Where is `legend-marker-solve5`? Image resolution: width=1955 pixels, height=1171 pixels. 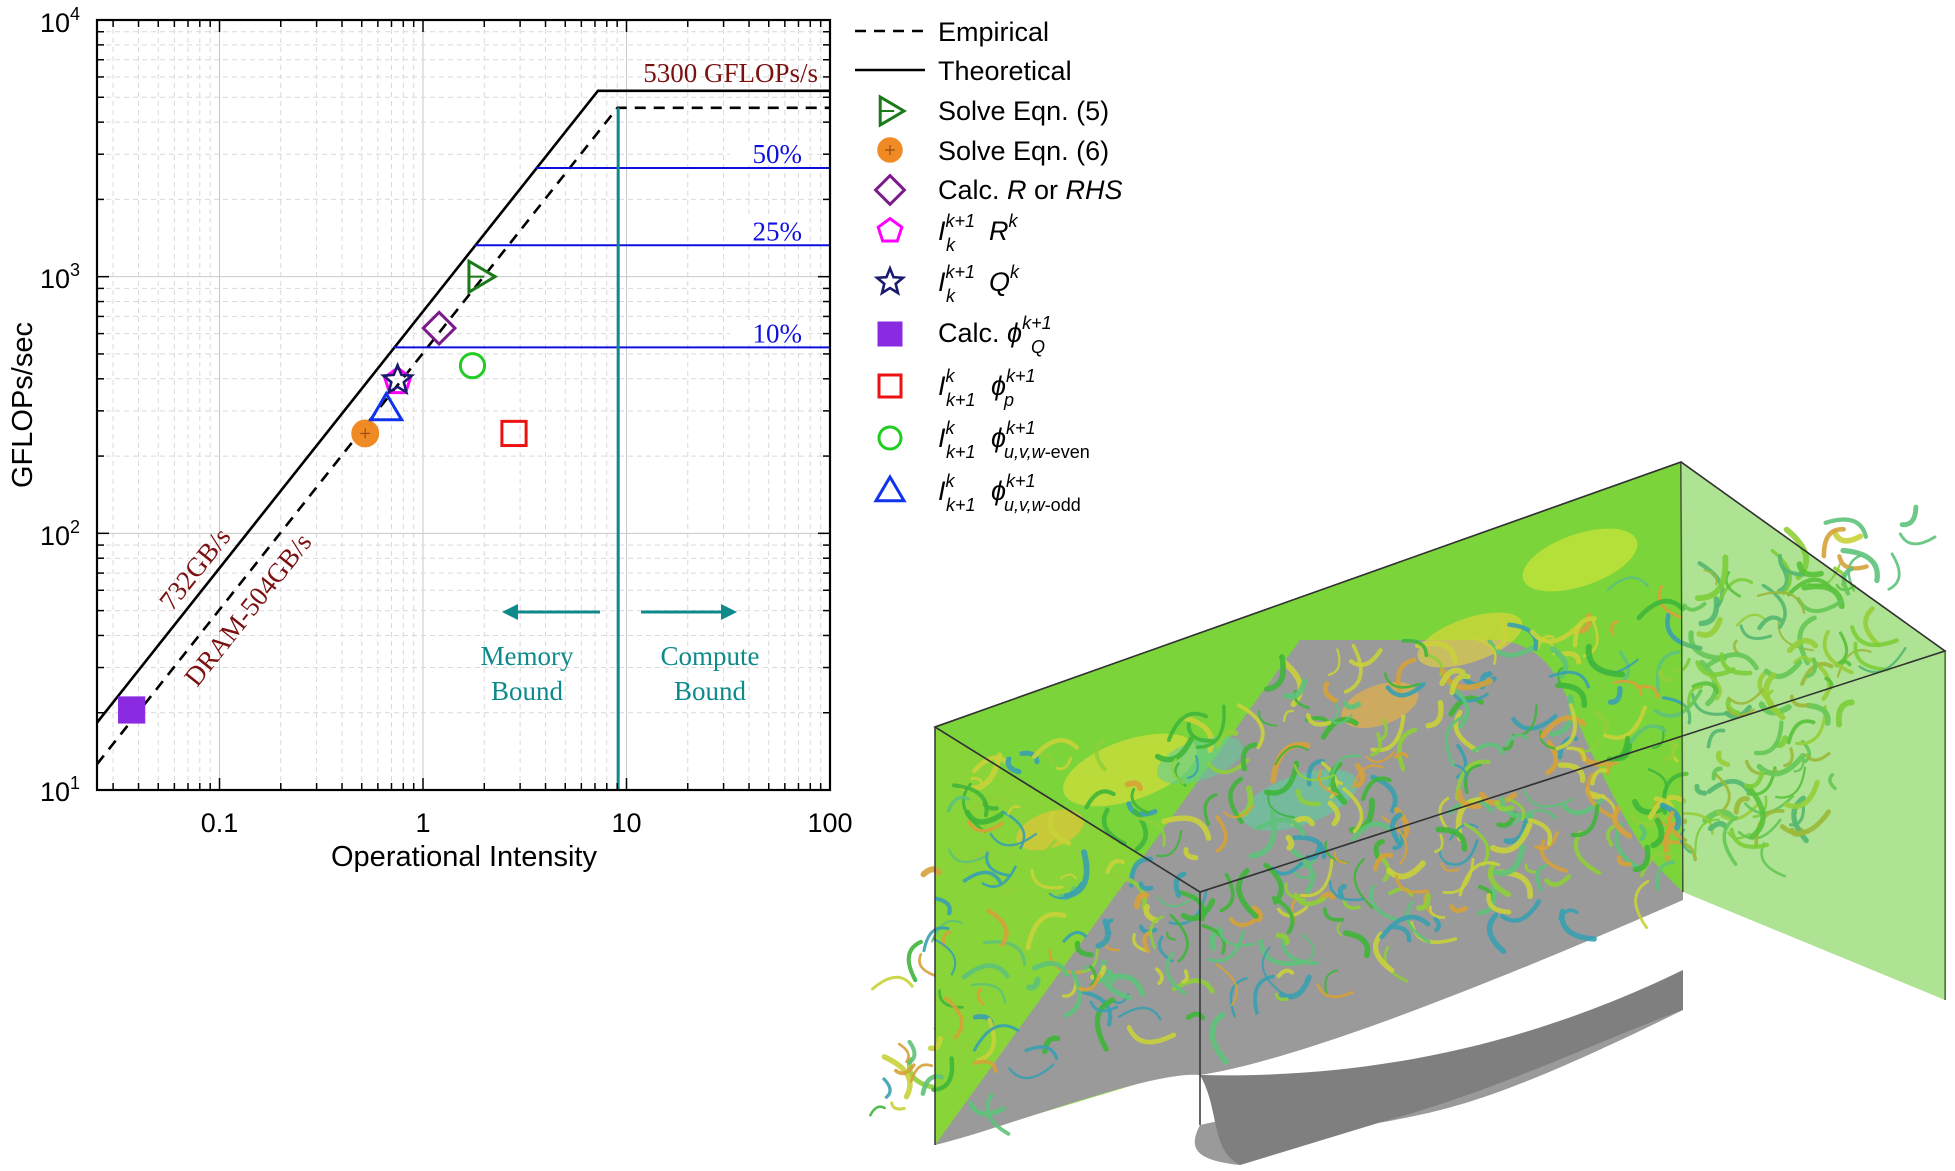
legend-marker-solve5 is located at coordinates (892, 111).